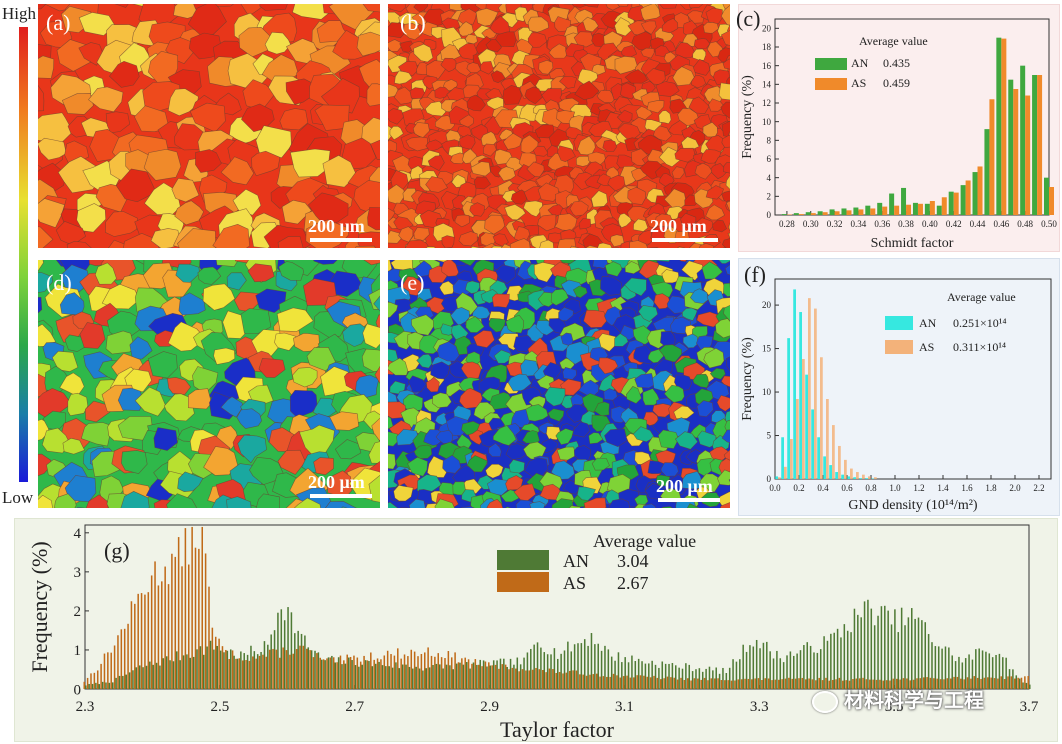 The image size is (1062, 744). Describe the element at coordinates (644, 541) in the screenshot. I see `legend-title: Average value` at that location.